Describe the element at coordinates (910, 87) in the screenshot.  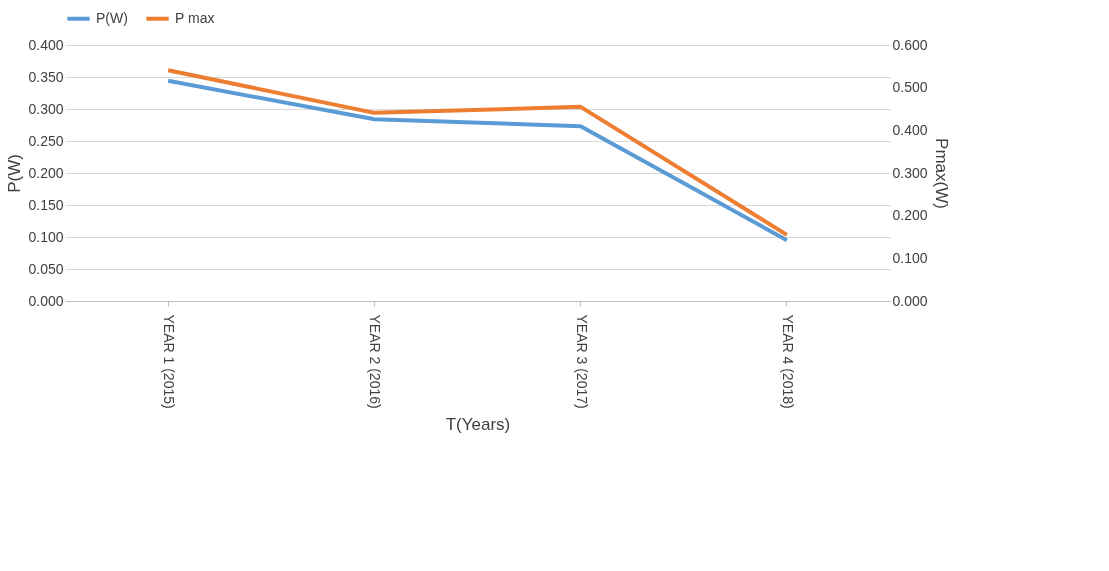
I see `y2-tick-label: 0.500` at that location.